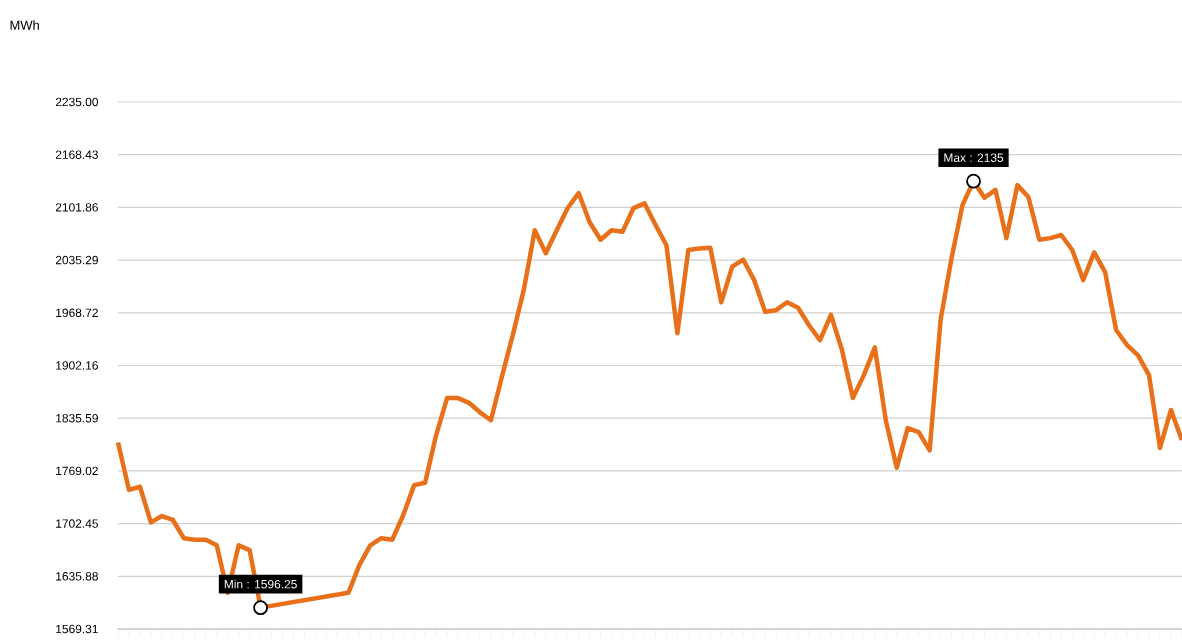  I want to click on annotation: Max : 2135, so click(974, 157).